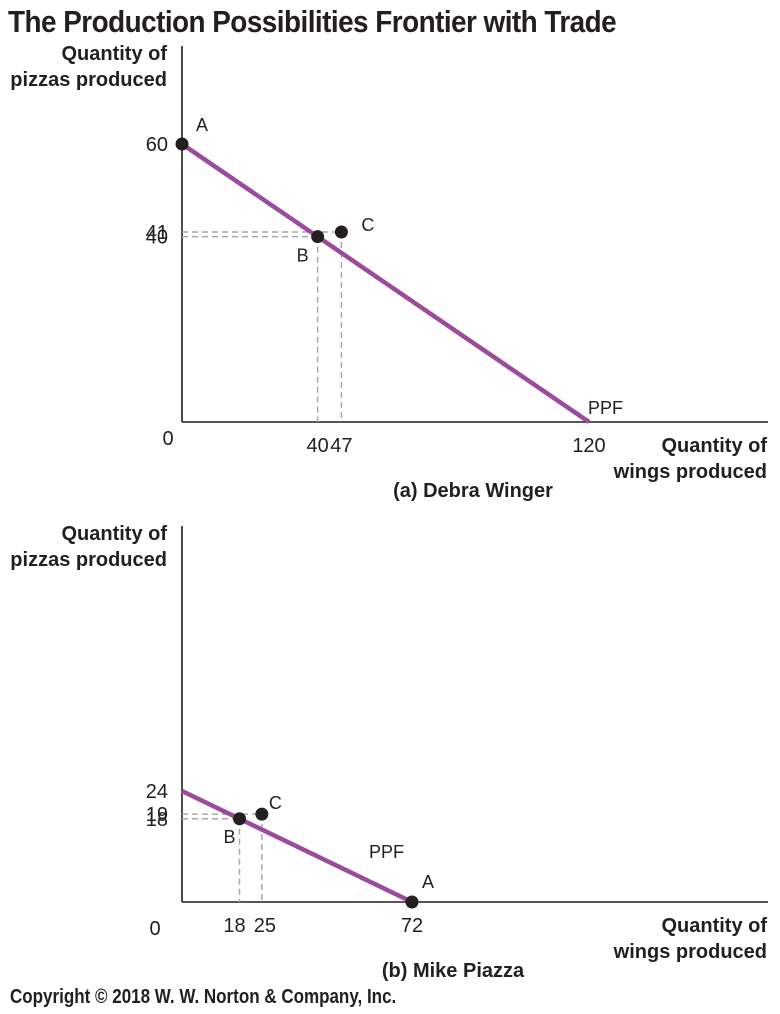 Image resolution: width=780 pixels, height=1014 pixels. What do you see at coordinates (157, 820) in the screenshot?
I see `y-tick-label: 18` at bounding box center [157, 820].